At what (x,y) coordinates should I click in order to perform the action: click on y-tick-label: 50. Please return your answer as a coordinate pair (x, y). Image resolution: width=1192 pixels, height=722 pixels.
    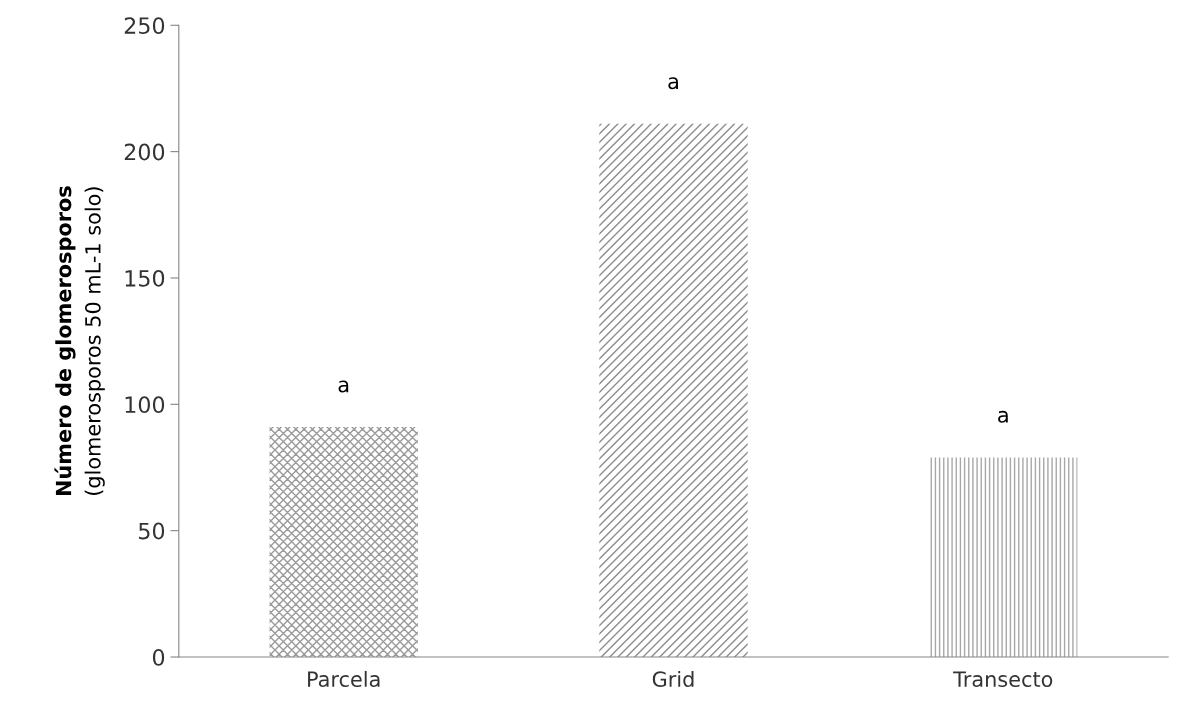
    Looking at the image, I should click on (152, 531).